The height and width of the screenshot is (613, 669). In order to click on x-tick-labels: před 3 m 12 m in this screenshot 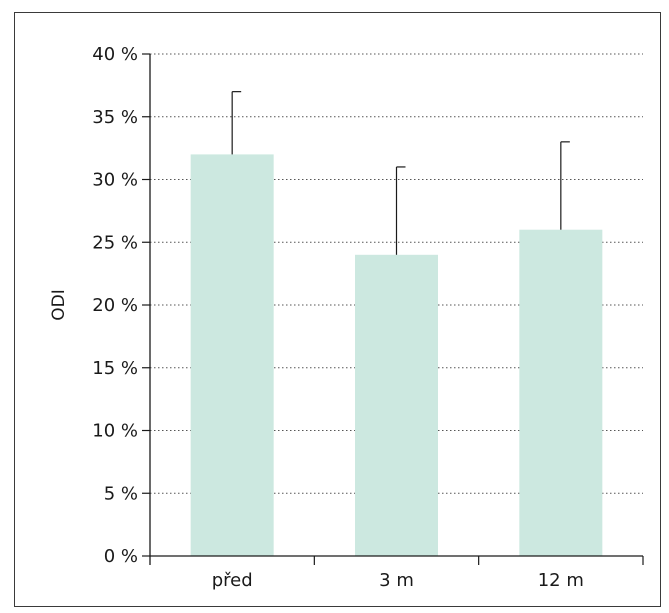, I will do `click(398, 580)`.